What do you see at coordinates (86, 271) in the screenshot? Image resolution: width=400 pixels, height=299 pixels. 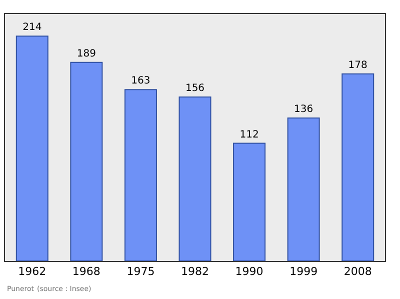 I see `x-tick-label: 1968` at bounding box center [86, 271].